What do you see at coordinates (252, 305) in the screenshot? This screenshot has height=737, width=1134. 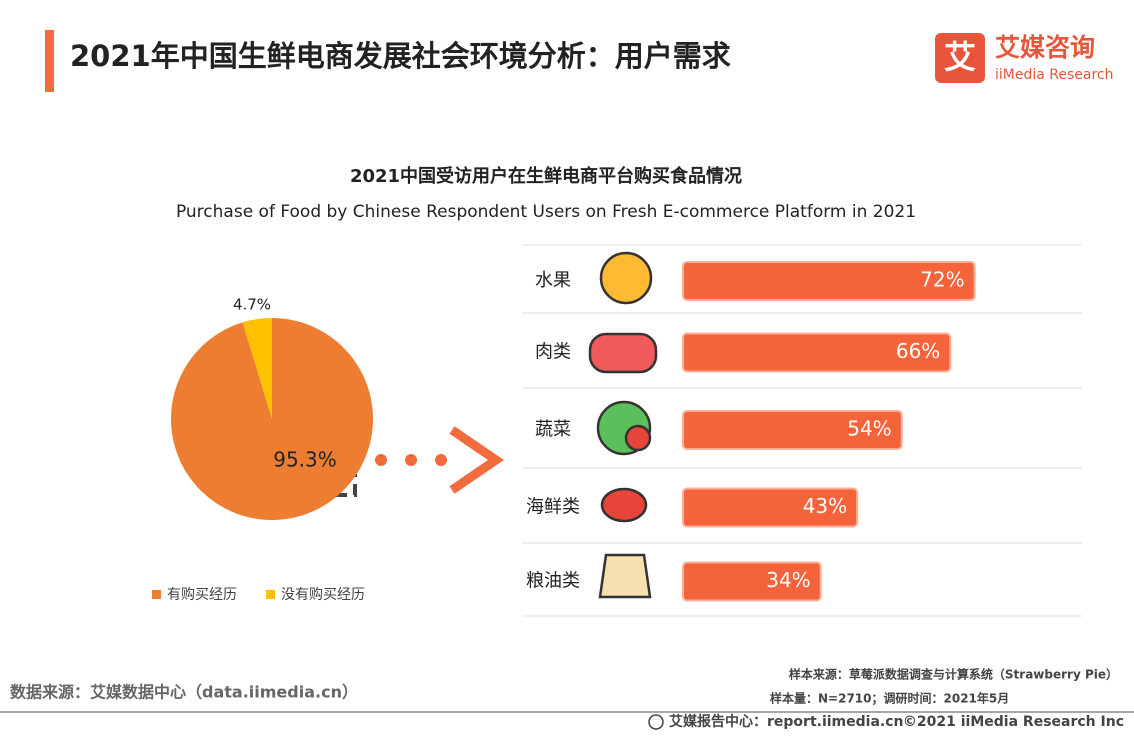 I see `value-label: 4.7%` at bounding box center [252, 305].